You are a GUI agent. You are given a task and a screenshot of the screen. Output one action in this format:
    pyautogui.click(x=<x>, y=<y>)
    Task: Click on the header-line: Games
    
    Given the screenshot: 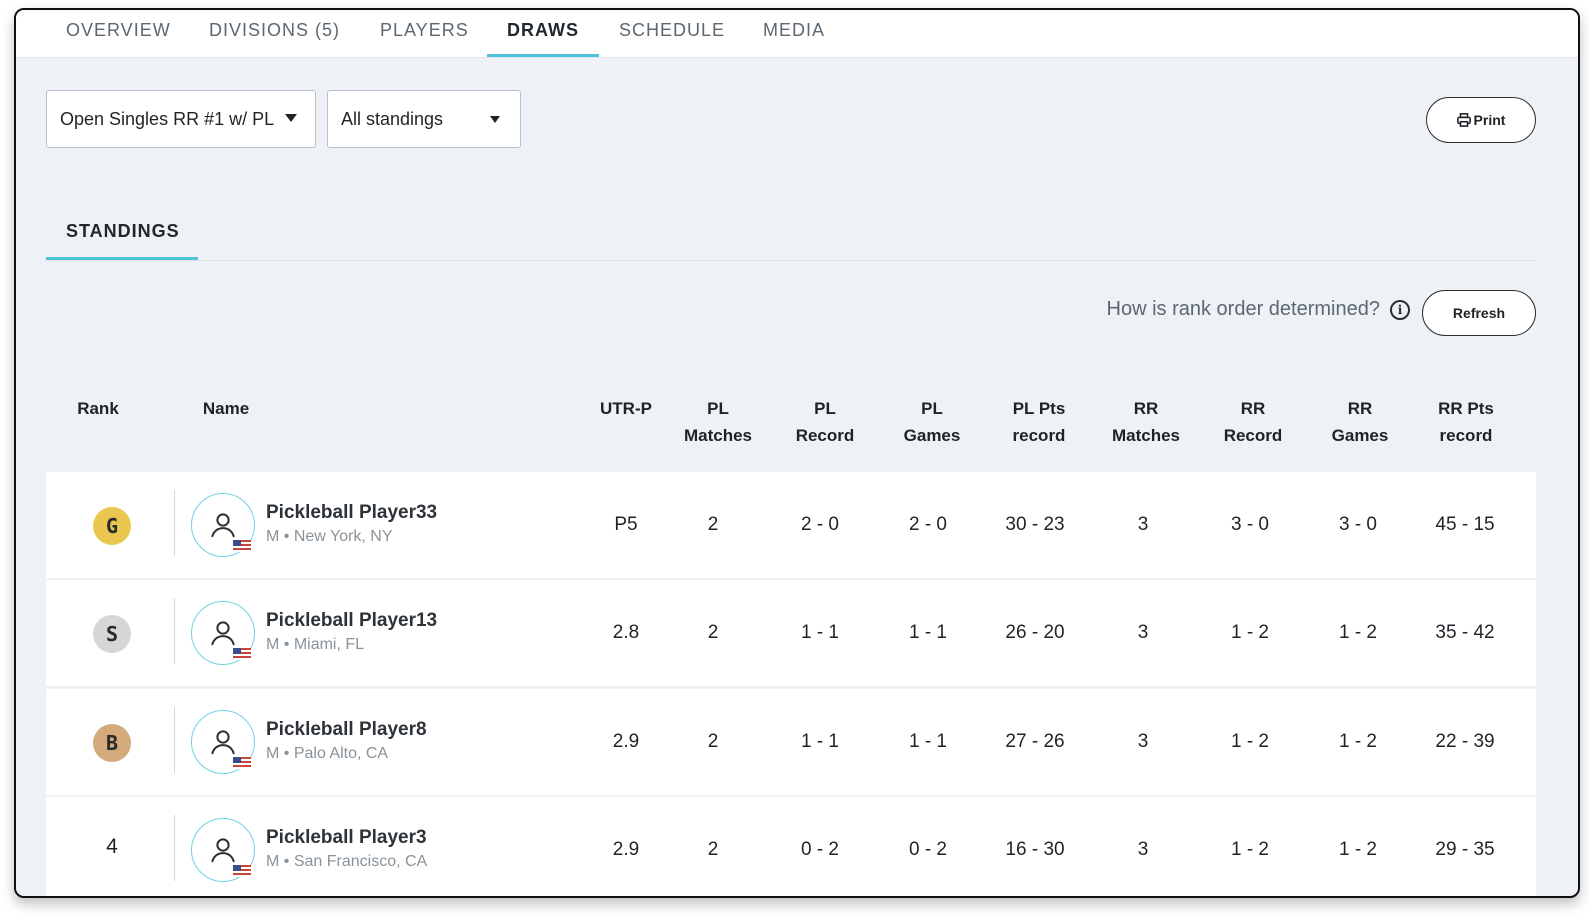 What is the action you would take?
    pyautogui.click(x=1360, y=435)
    